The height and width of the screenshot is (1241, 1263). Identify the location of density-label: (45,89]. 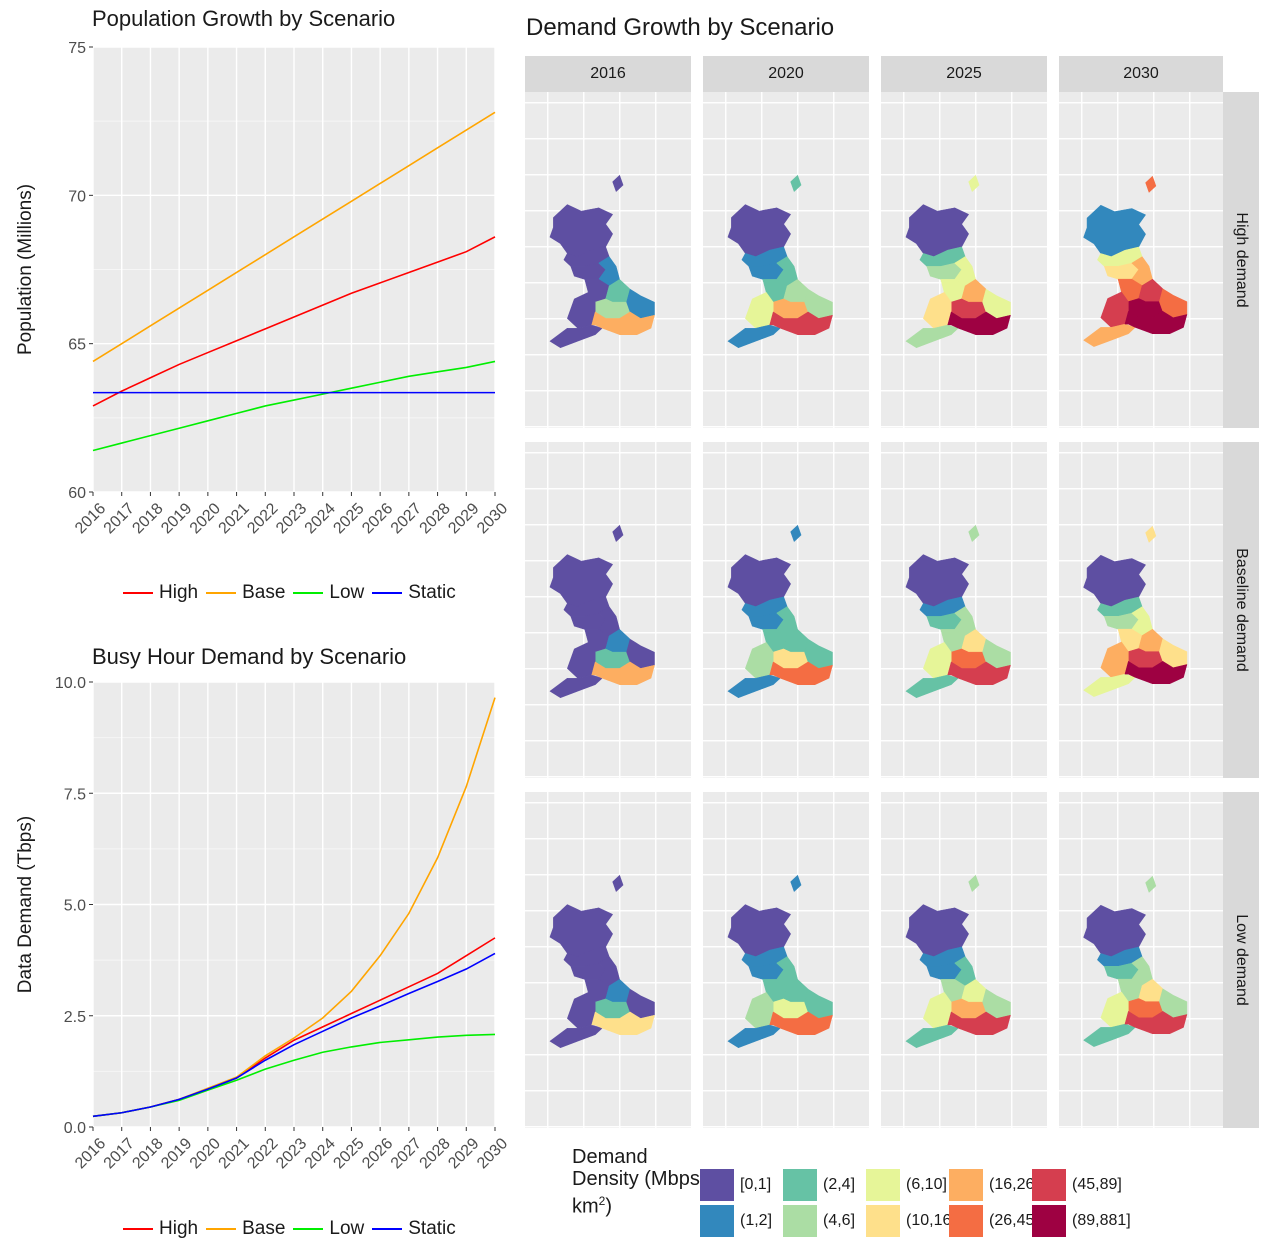
(1097, 1184).